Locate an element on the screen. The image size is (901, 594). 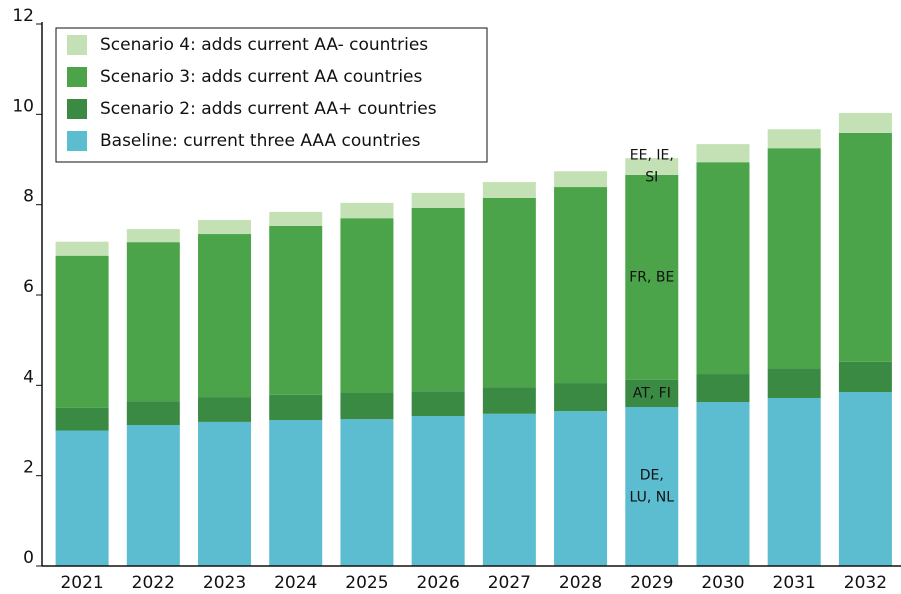
legend-label: Scenario 2: adds current AA+ countries is located at coordinates (268, 109).